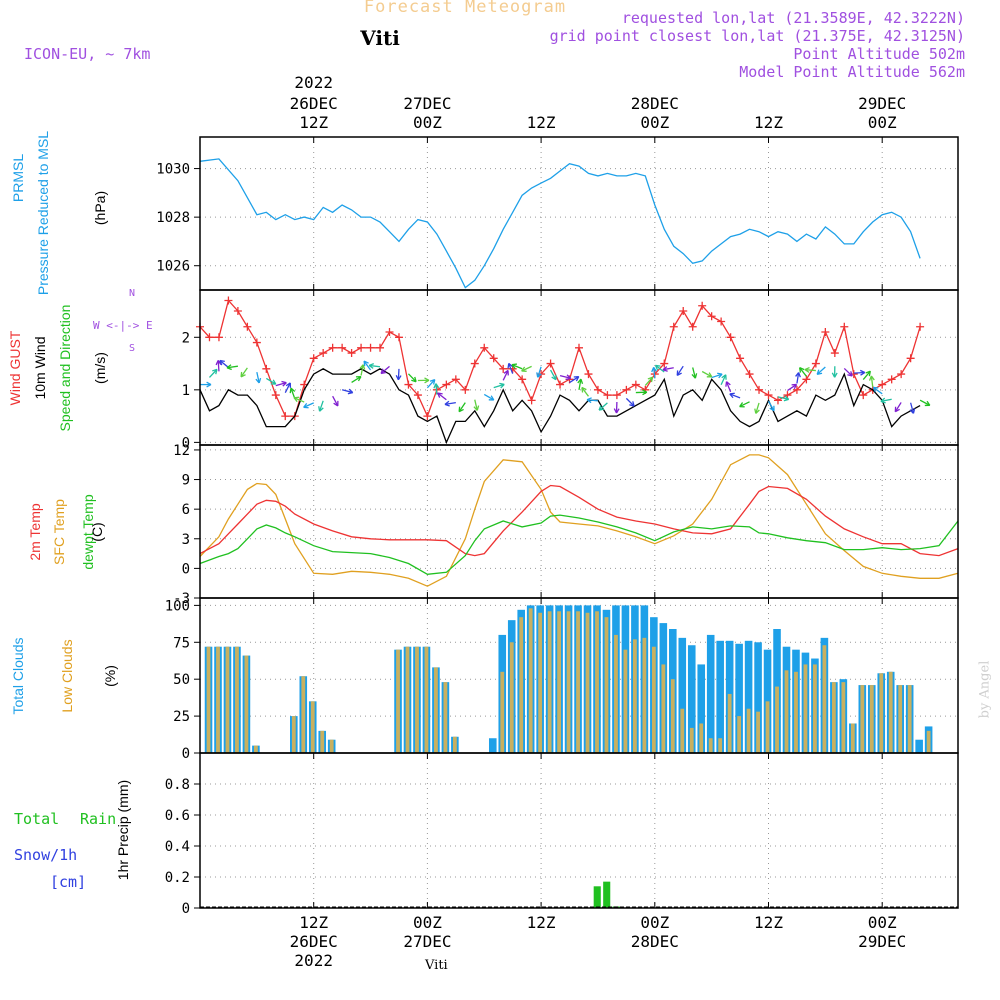 The image size is (1000, 1000). What do you see at coordinates (173, 218) in the screenshot?
I see `ytick-label-pressure: 1028` at bounding box center [173, 218].